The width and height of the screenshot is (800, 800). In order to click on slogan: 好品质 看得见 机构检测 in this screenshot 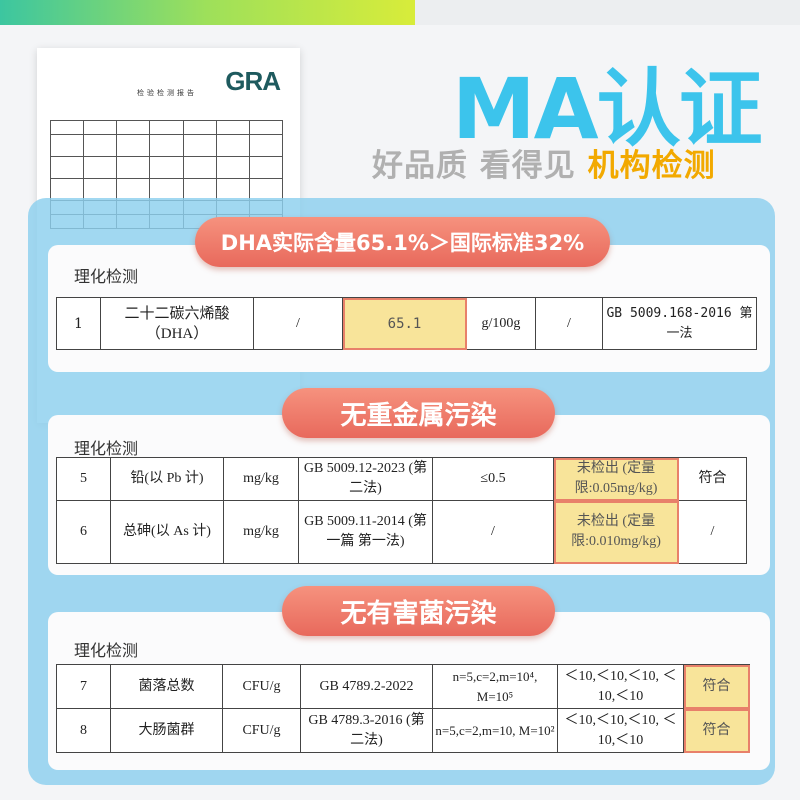, I will do `click(544, 162)`.